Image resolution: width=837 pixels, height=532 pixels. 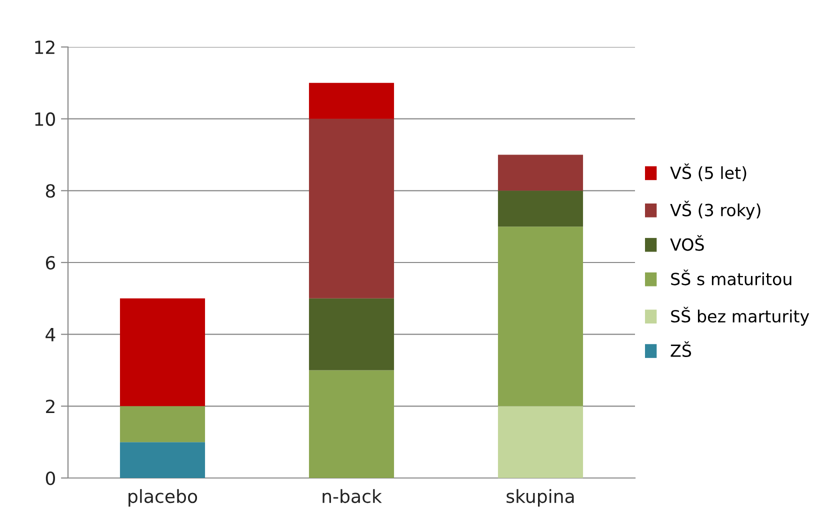 What do you see at coordinates (708, 172) in the screenshot?
I see `legend-label: VŠ (5 let)` at bounding box center [708, 172].